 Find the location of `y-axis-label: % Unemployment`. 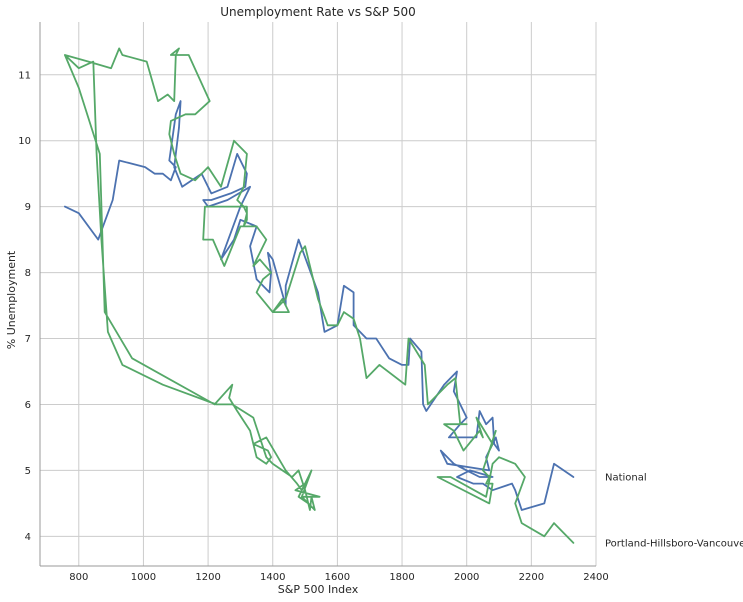

y-axis-label: % Unemployment is located at coordinates (11, 299).